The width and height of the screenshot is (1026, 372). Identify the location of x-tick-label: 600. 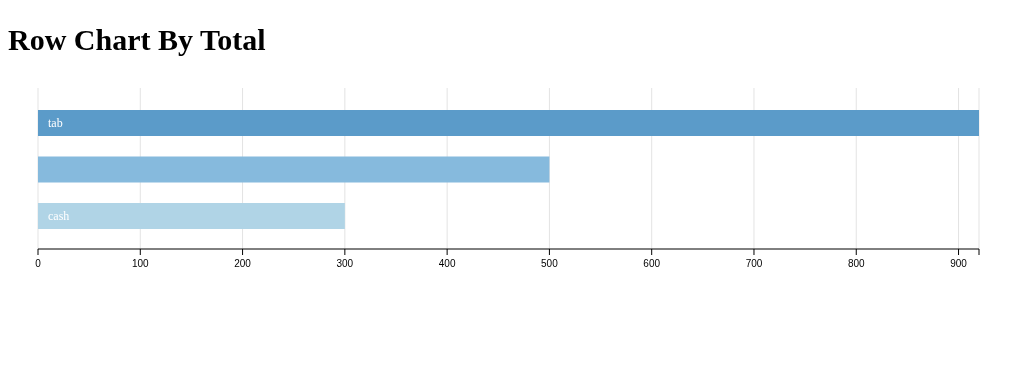
(652, 263).